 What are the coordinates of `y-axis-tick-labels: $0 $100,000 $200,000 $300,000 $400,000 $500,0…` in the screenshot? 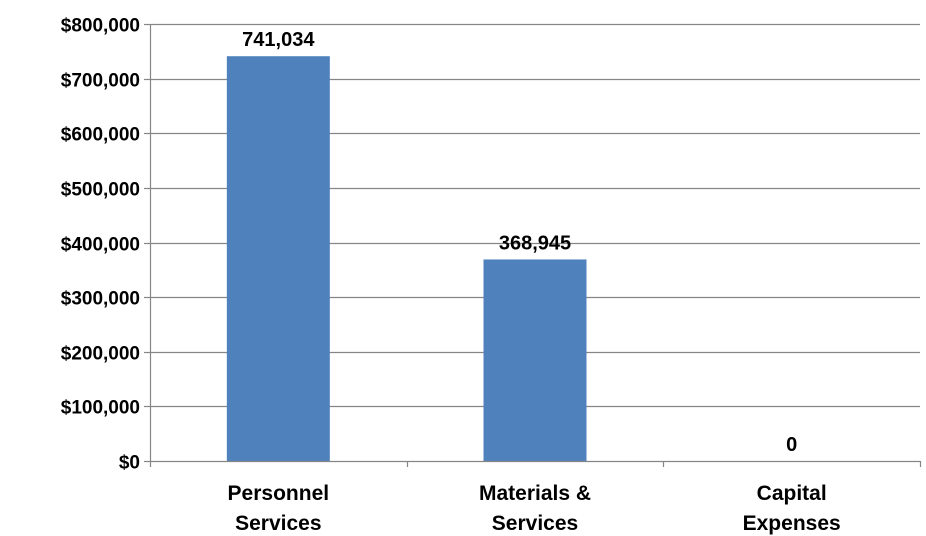 It's located at (100, 245).